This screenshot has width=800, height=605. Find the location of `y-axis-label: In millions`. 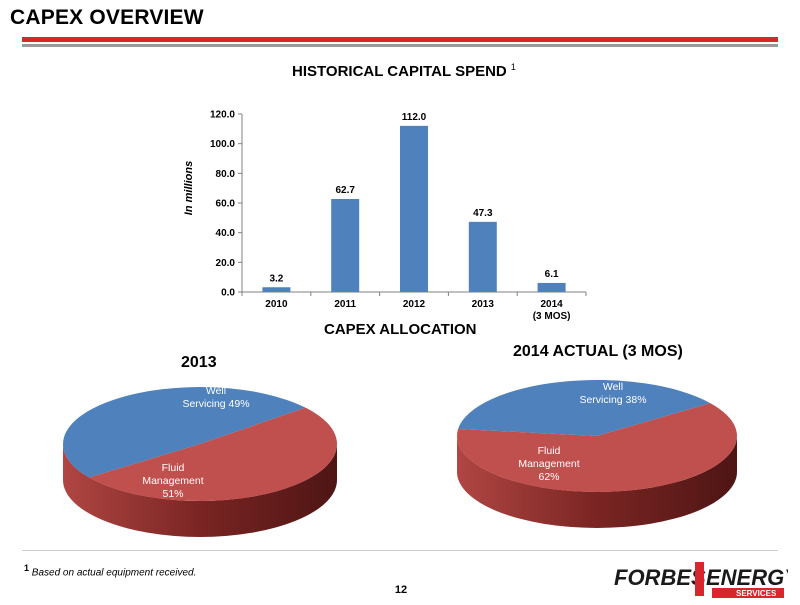

y-axis-label: In millions is located at coordinates (189, 188).